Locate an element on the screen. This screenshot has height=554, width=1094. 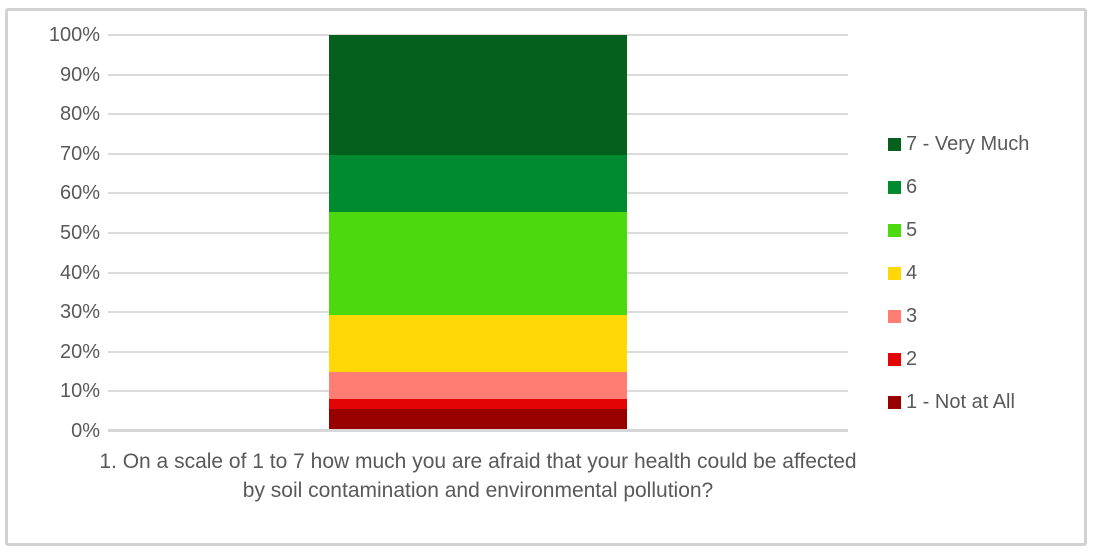
y-axis-tick-label: 0% is located at coordinates (85, 431).